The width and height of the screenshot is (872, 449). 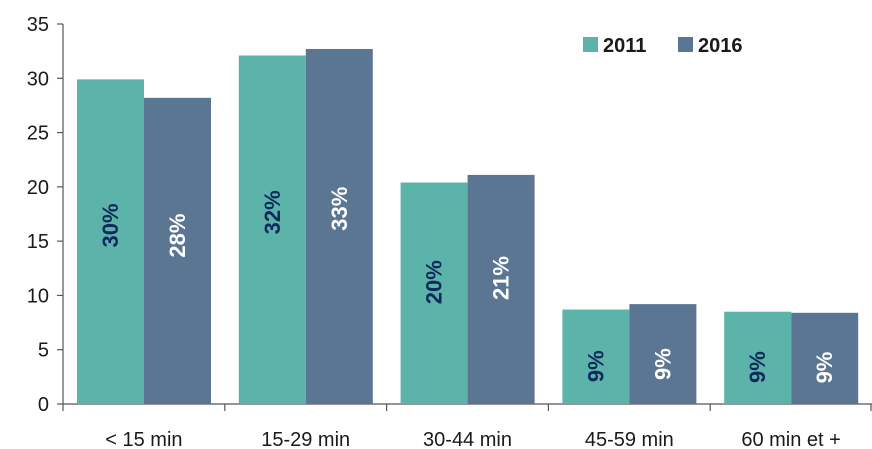 What do you see at coordinates (38, 79) in the screenshot?
I see `y-tick-label: 30` at bounding box center [38, 79].